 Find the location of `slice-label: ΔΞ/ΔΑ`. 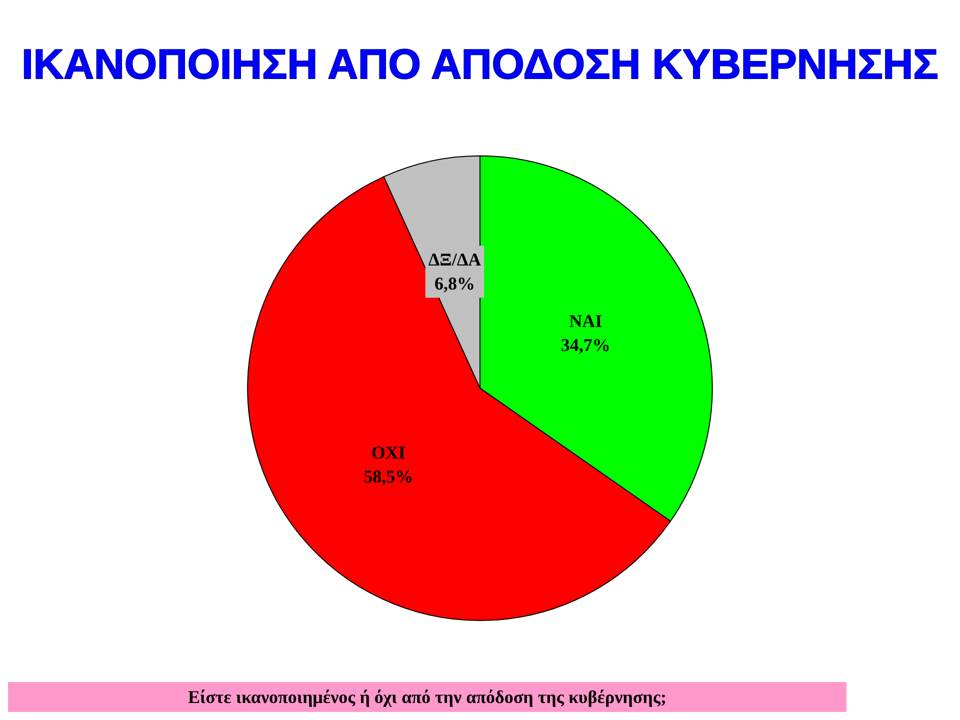

slice-label: ΔΞ/ΔΑ is located at coordinates (455, 260).